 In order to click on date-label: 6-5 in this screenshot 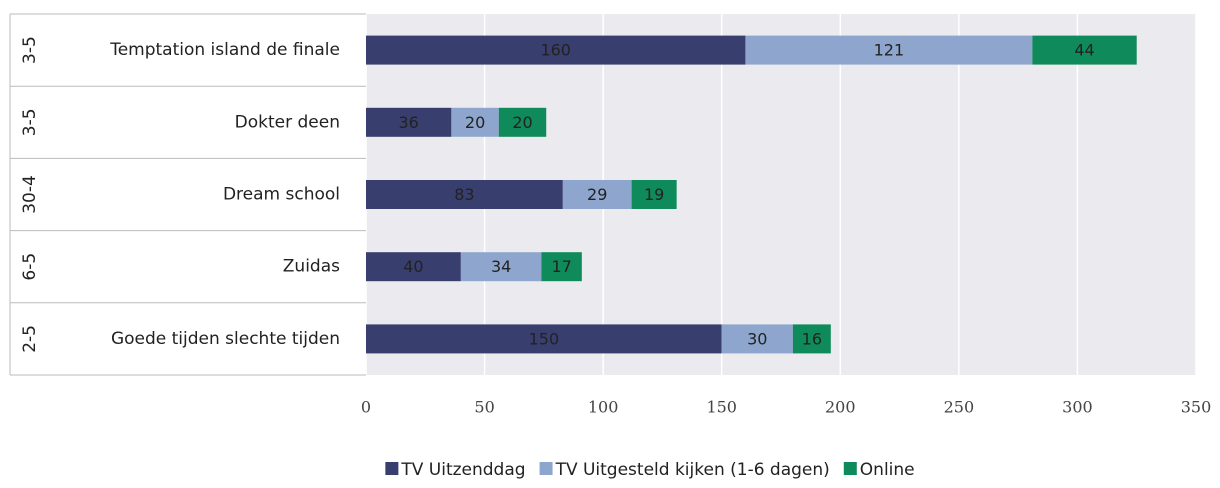, I will do `click(30, 267)`.